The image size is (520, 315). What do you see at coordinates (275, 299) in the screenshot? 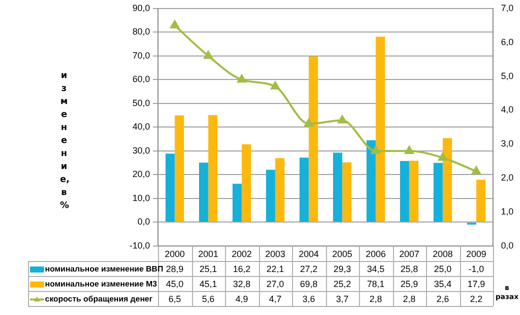
I see `data-label: 4,7` at bounding box center [275, 299].